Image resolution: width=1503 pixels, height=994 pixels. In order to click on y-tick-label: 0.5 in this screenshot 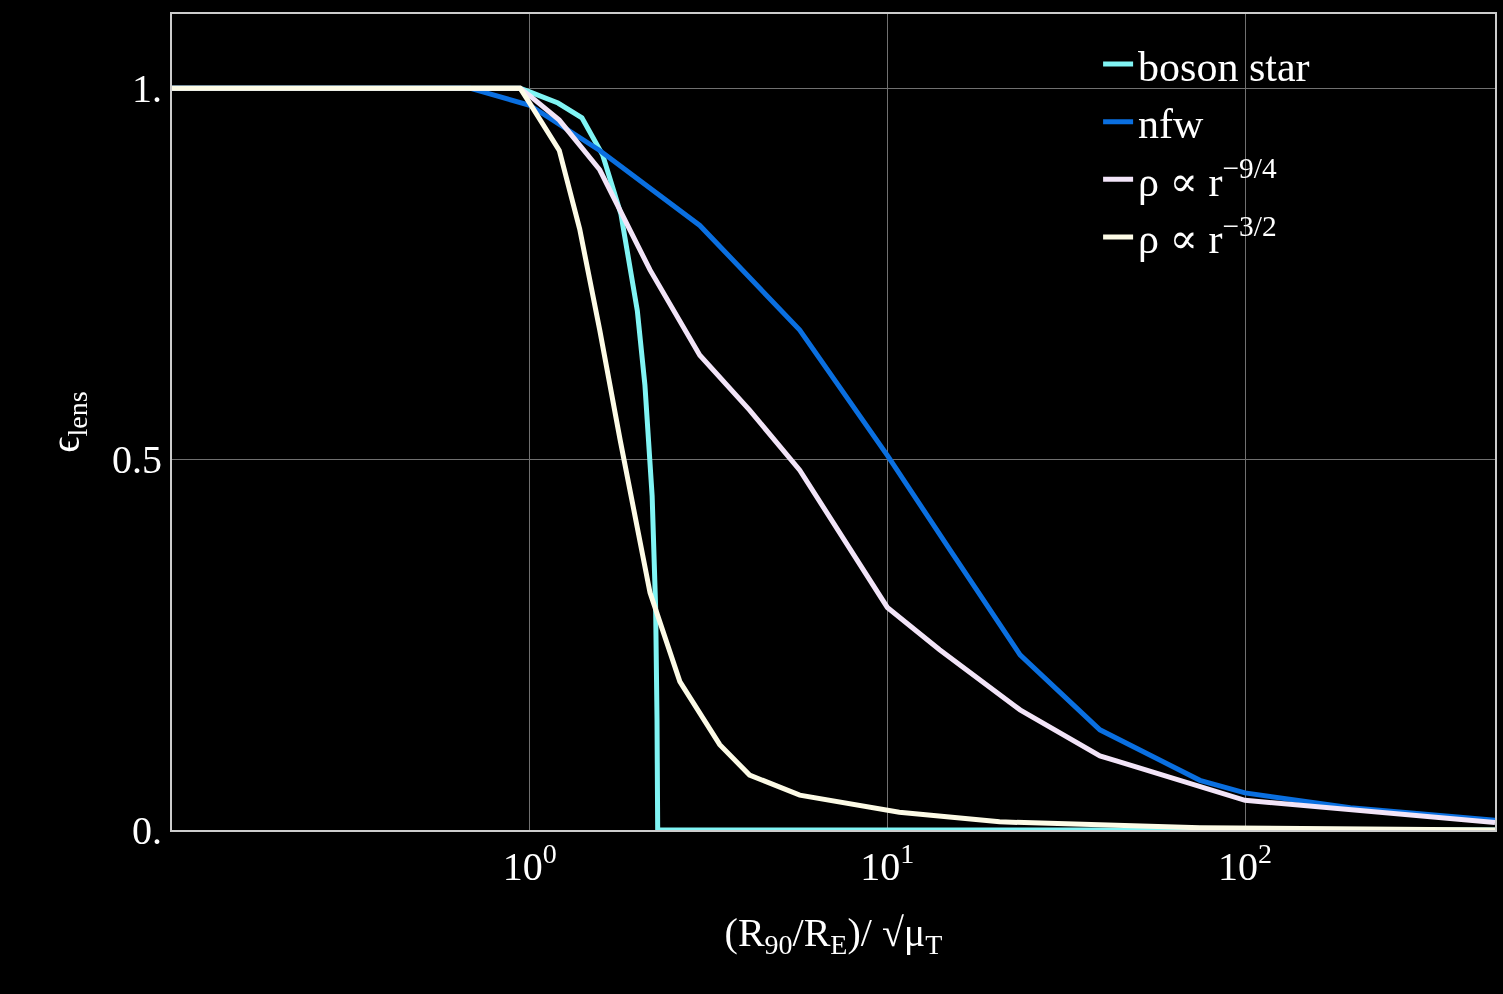, I will do `click(137, 460)`.